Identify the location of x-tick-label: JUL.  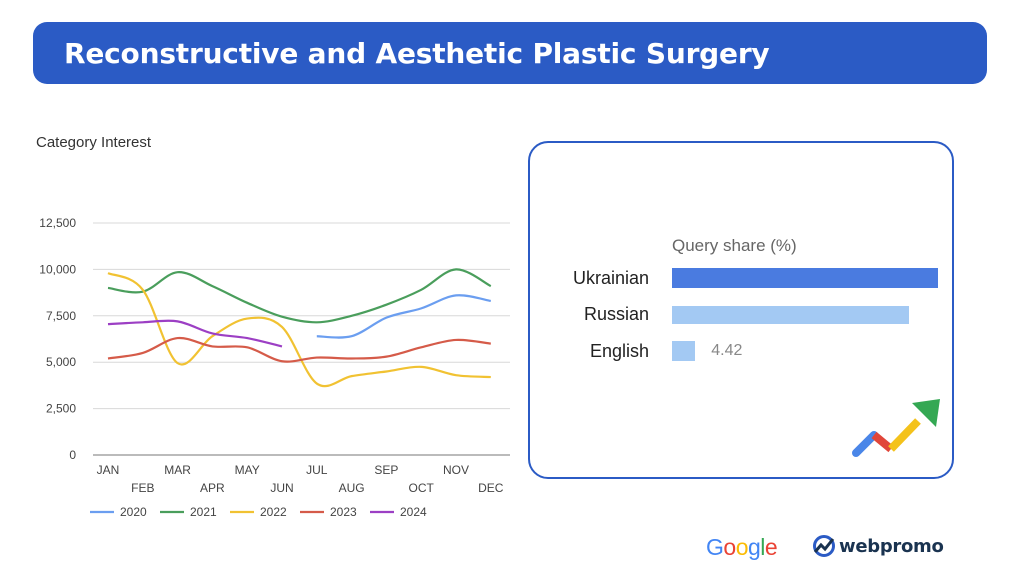
(317, 470).